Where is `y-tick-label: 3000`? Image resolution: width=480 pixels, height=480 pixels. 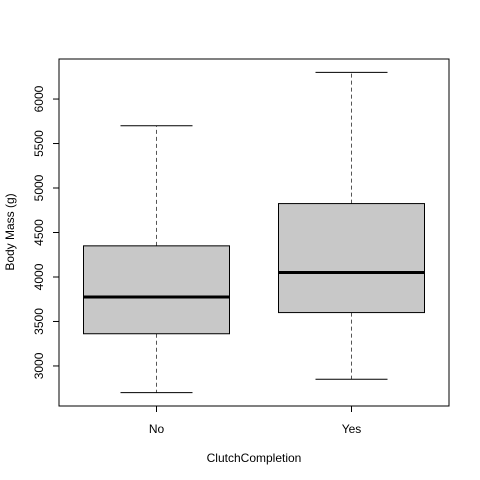 y-tick-label: 3000 is located at coordinates (39, 365).